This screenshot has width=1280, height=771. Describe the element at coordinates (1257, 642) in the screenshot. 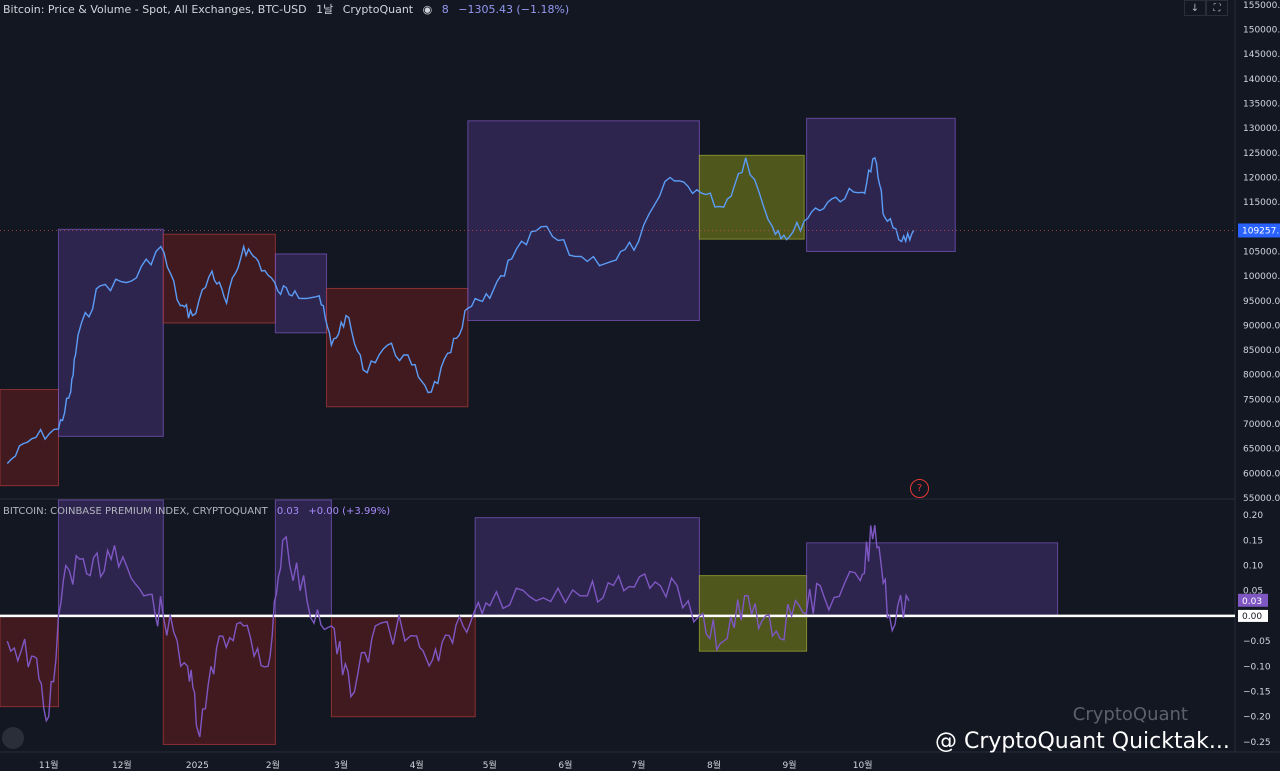

I see `premium-y-tick: −0.05` at that location.